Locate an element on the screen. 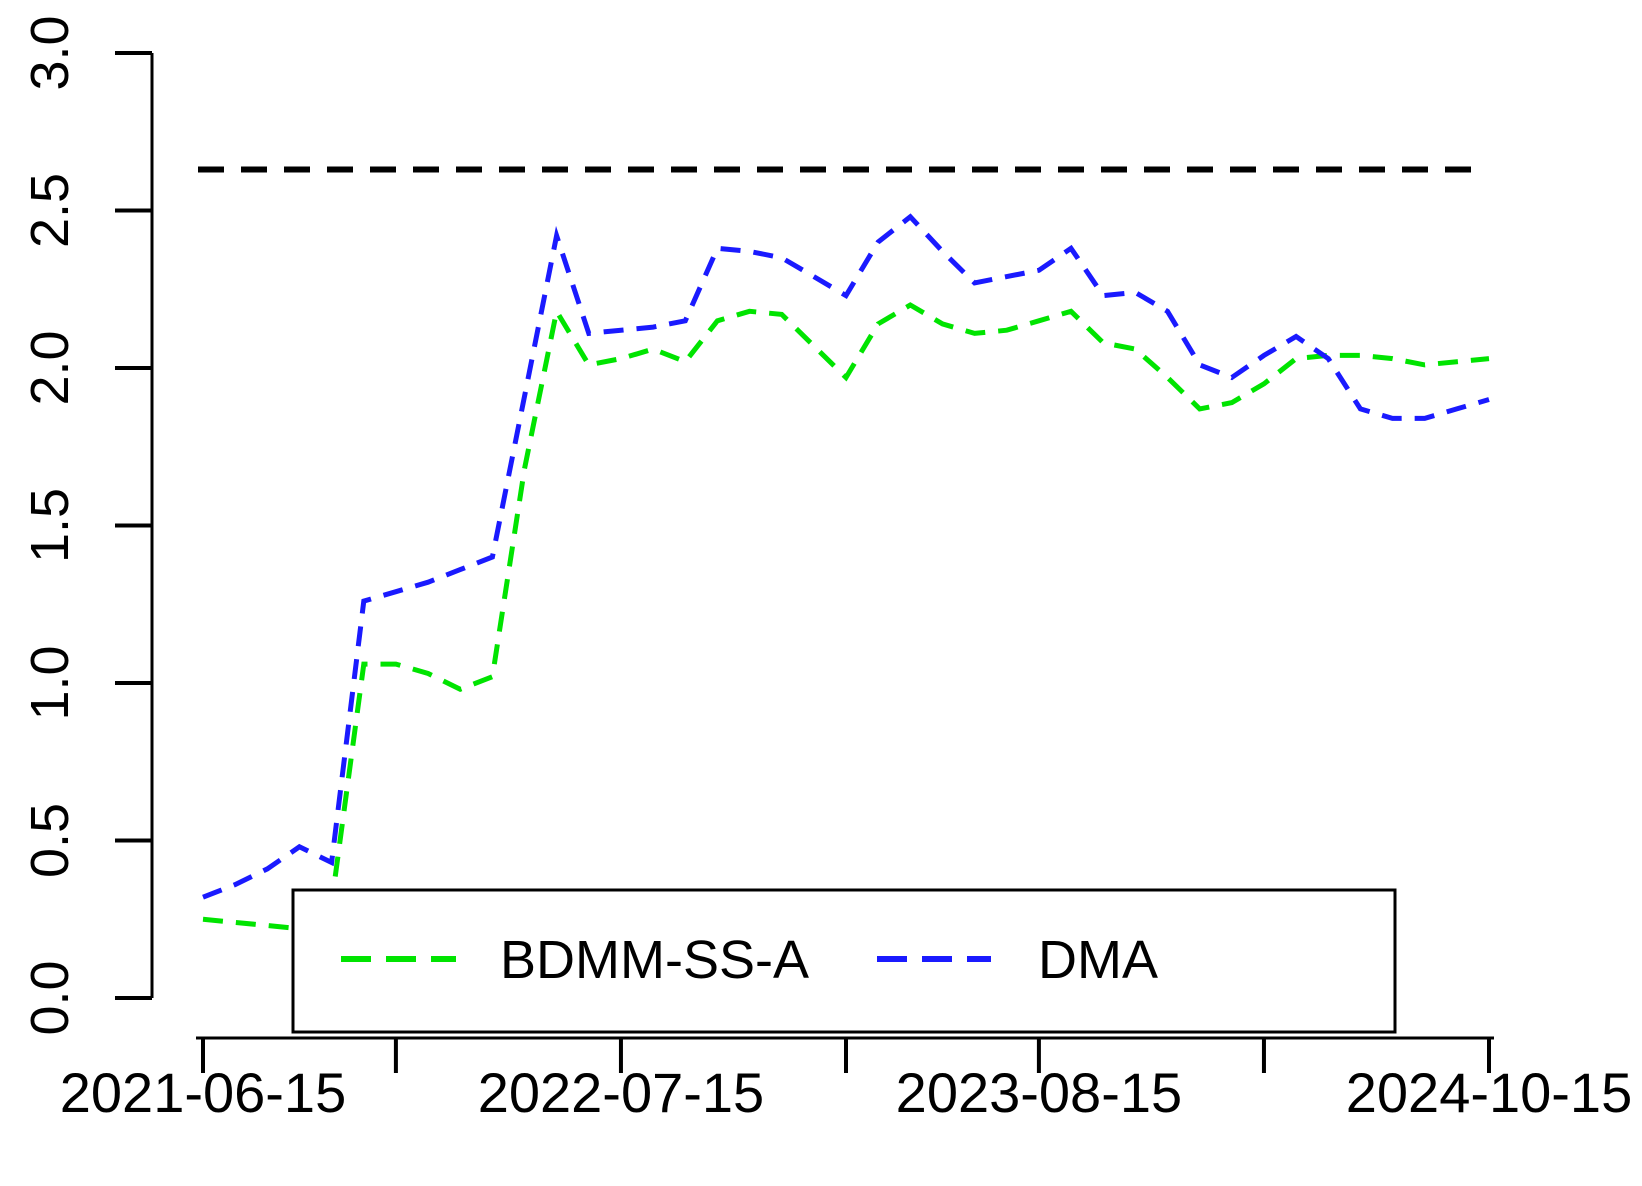 This screenshot has width=1642, height=1186. y-tick-label: 0.0 is located at coordinates (50, 997).